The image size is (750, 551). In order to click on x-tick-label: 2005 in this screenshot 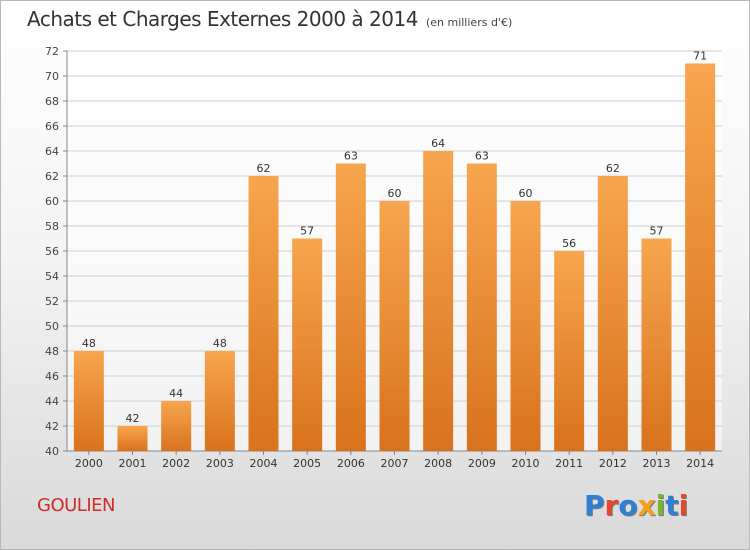, I will do `click(307, 463)`.